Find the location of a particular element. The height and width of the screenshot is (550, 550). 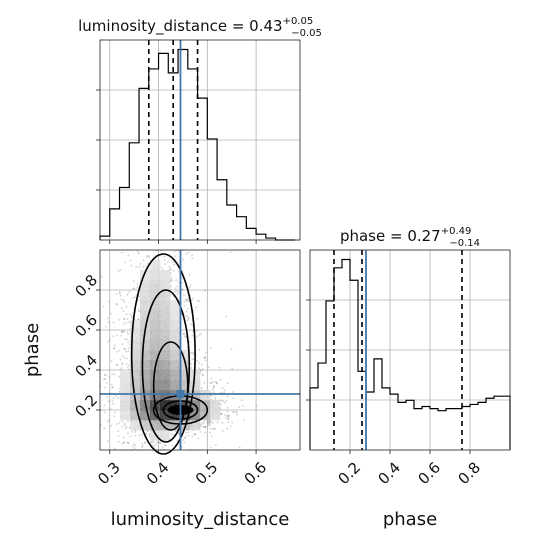

top-histogram-step is located at coordinates (197, 144).